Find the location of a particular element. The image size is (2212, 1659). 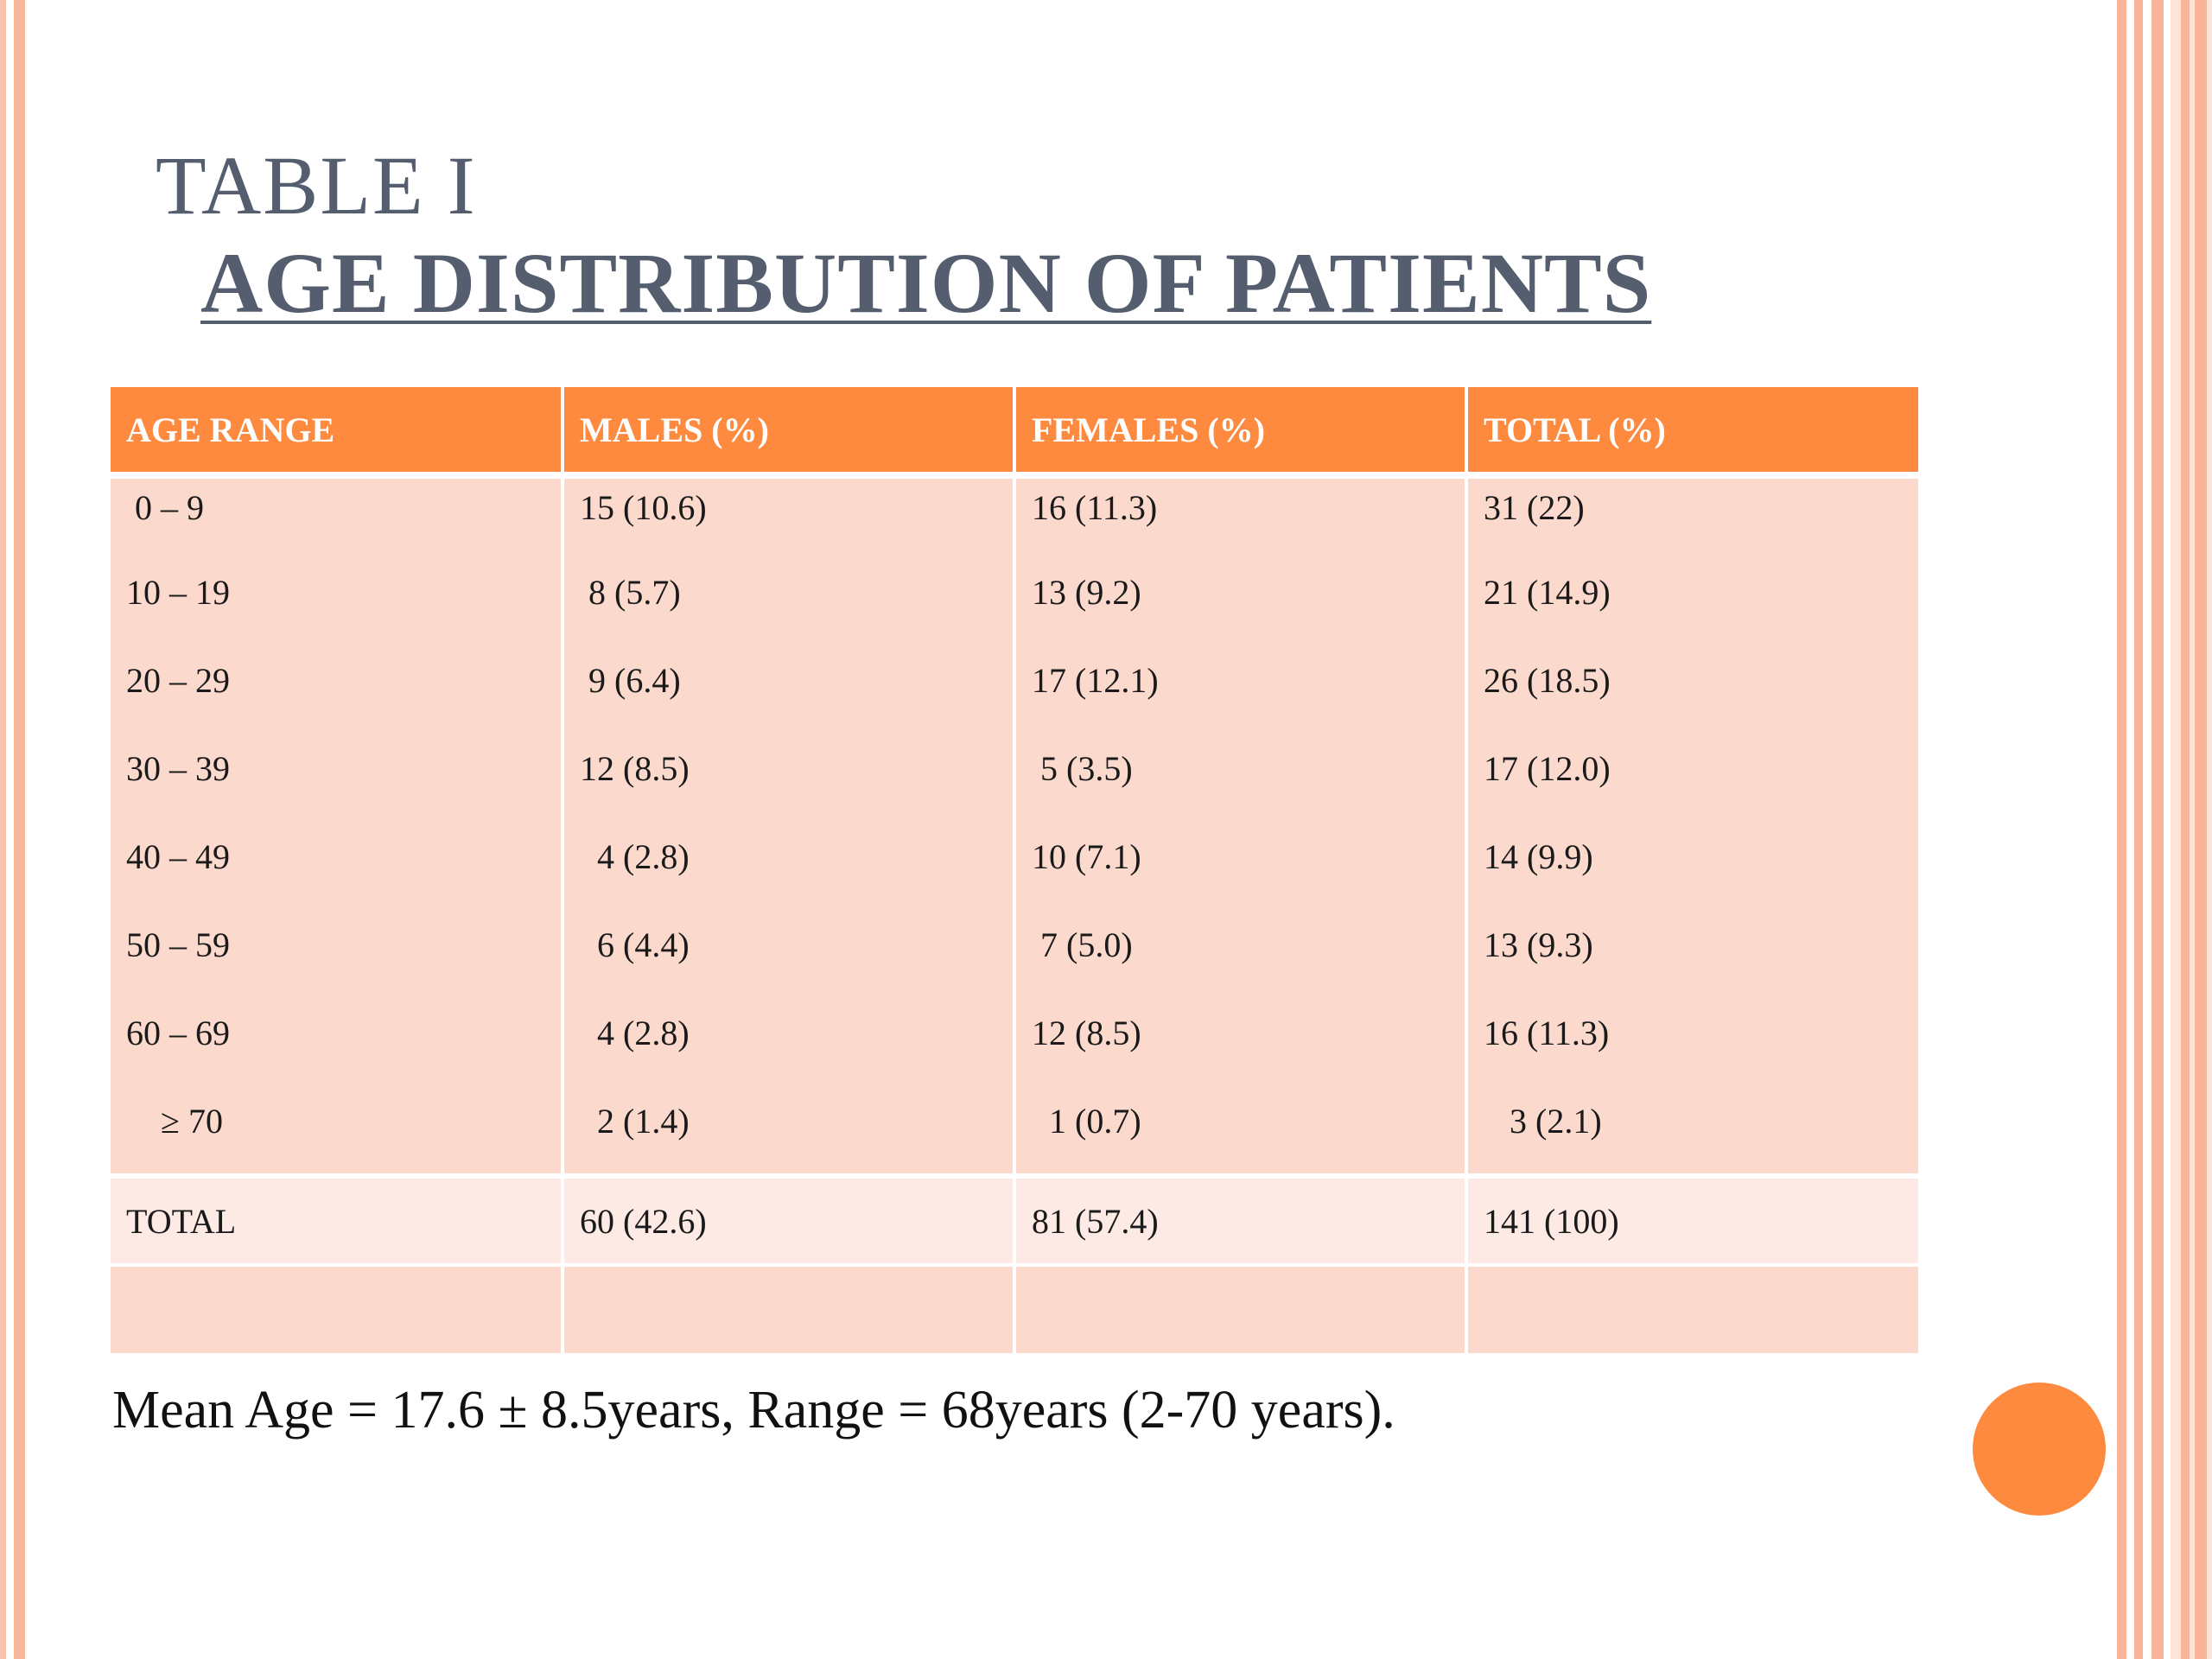

age-range-cell: 50 – 59 is located at coordinates (178, 944).